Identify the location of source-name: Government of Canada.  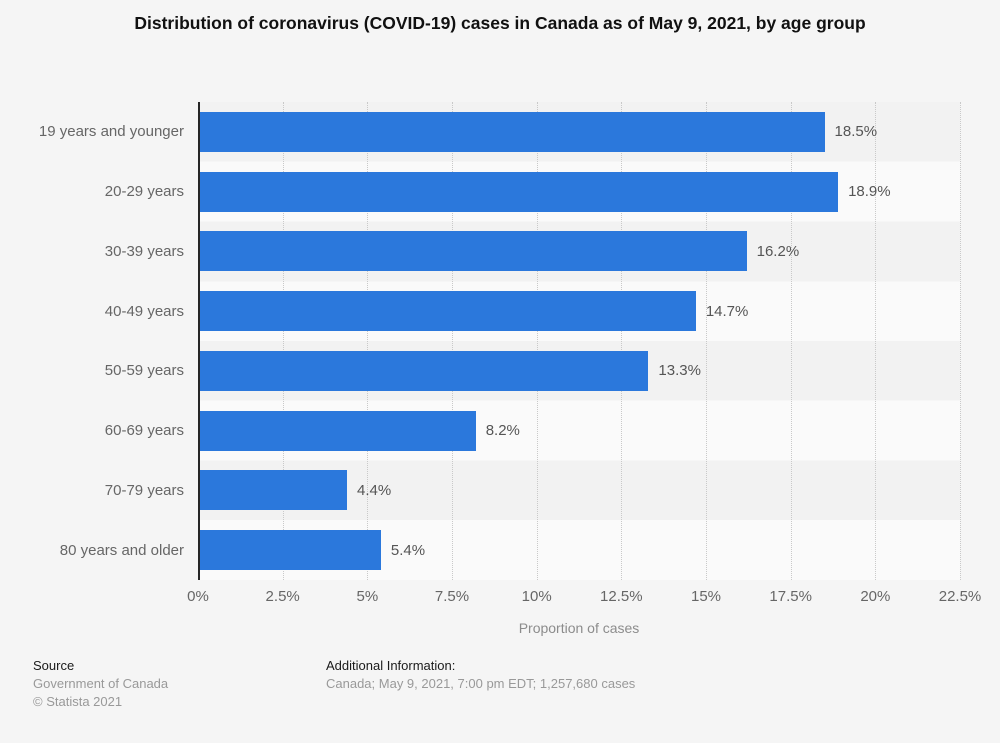
(101, 683).